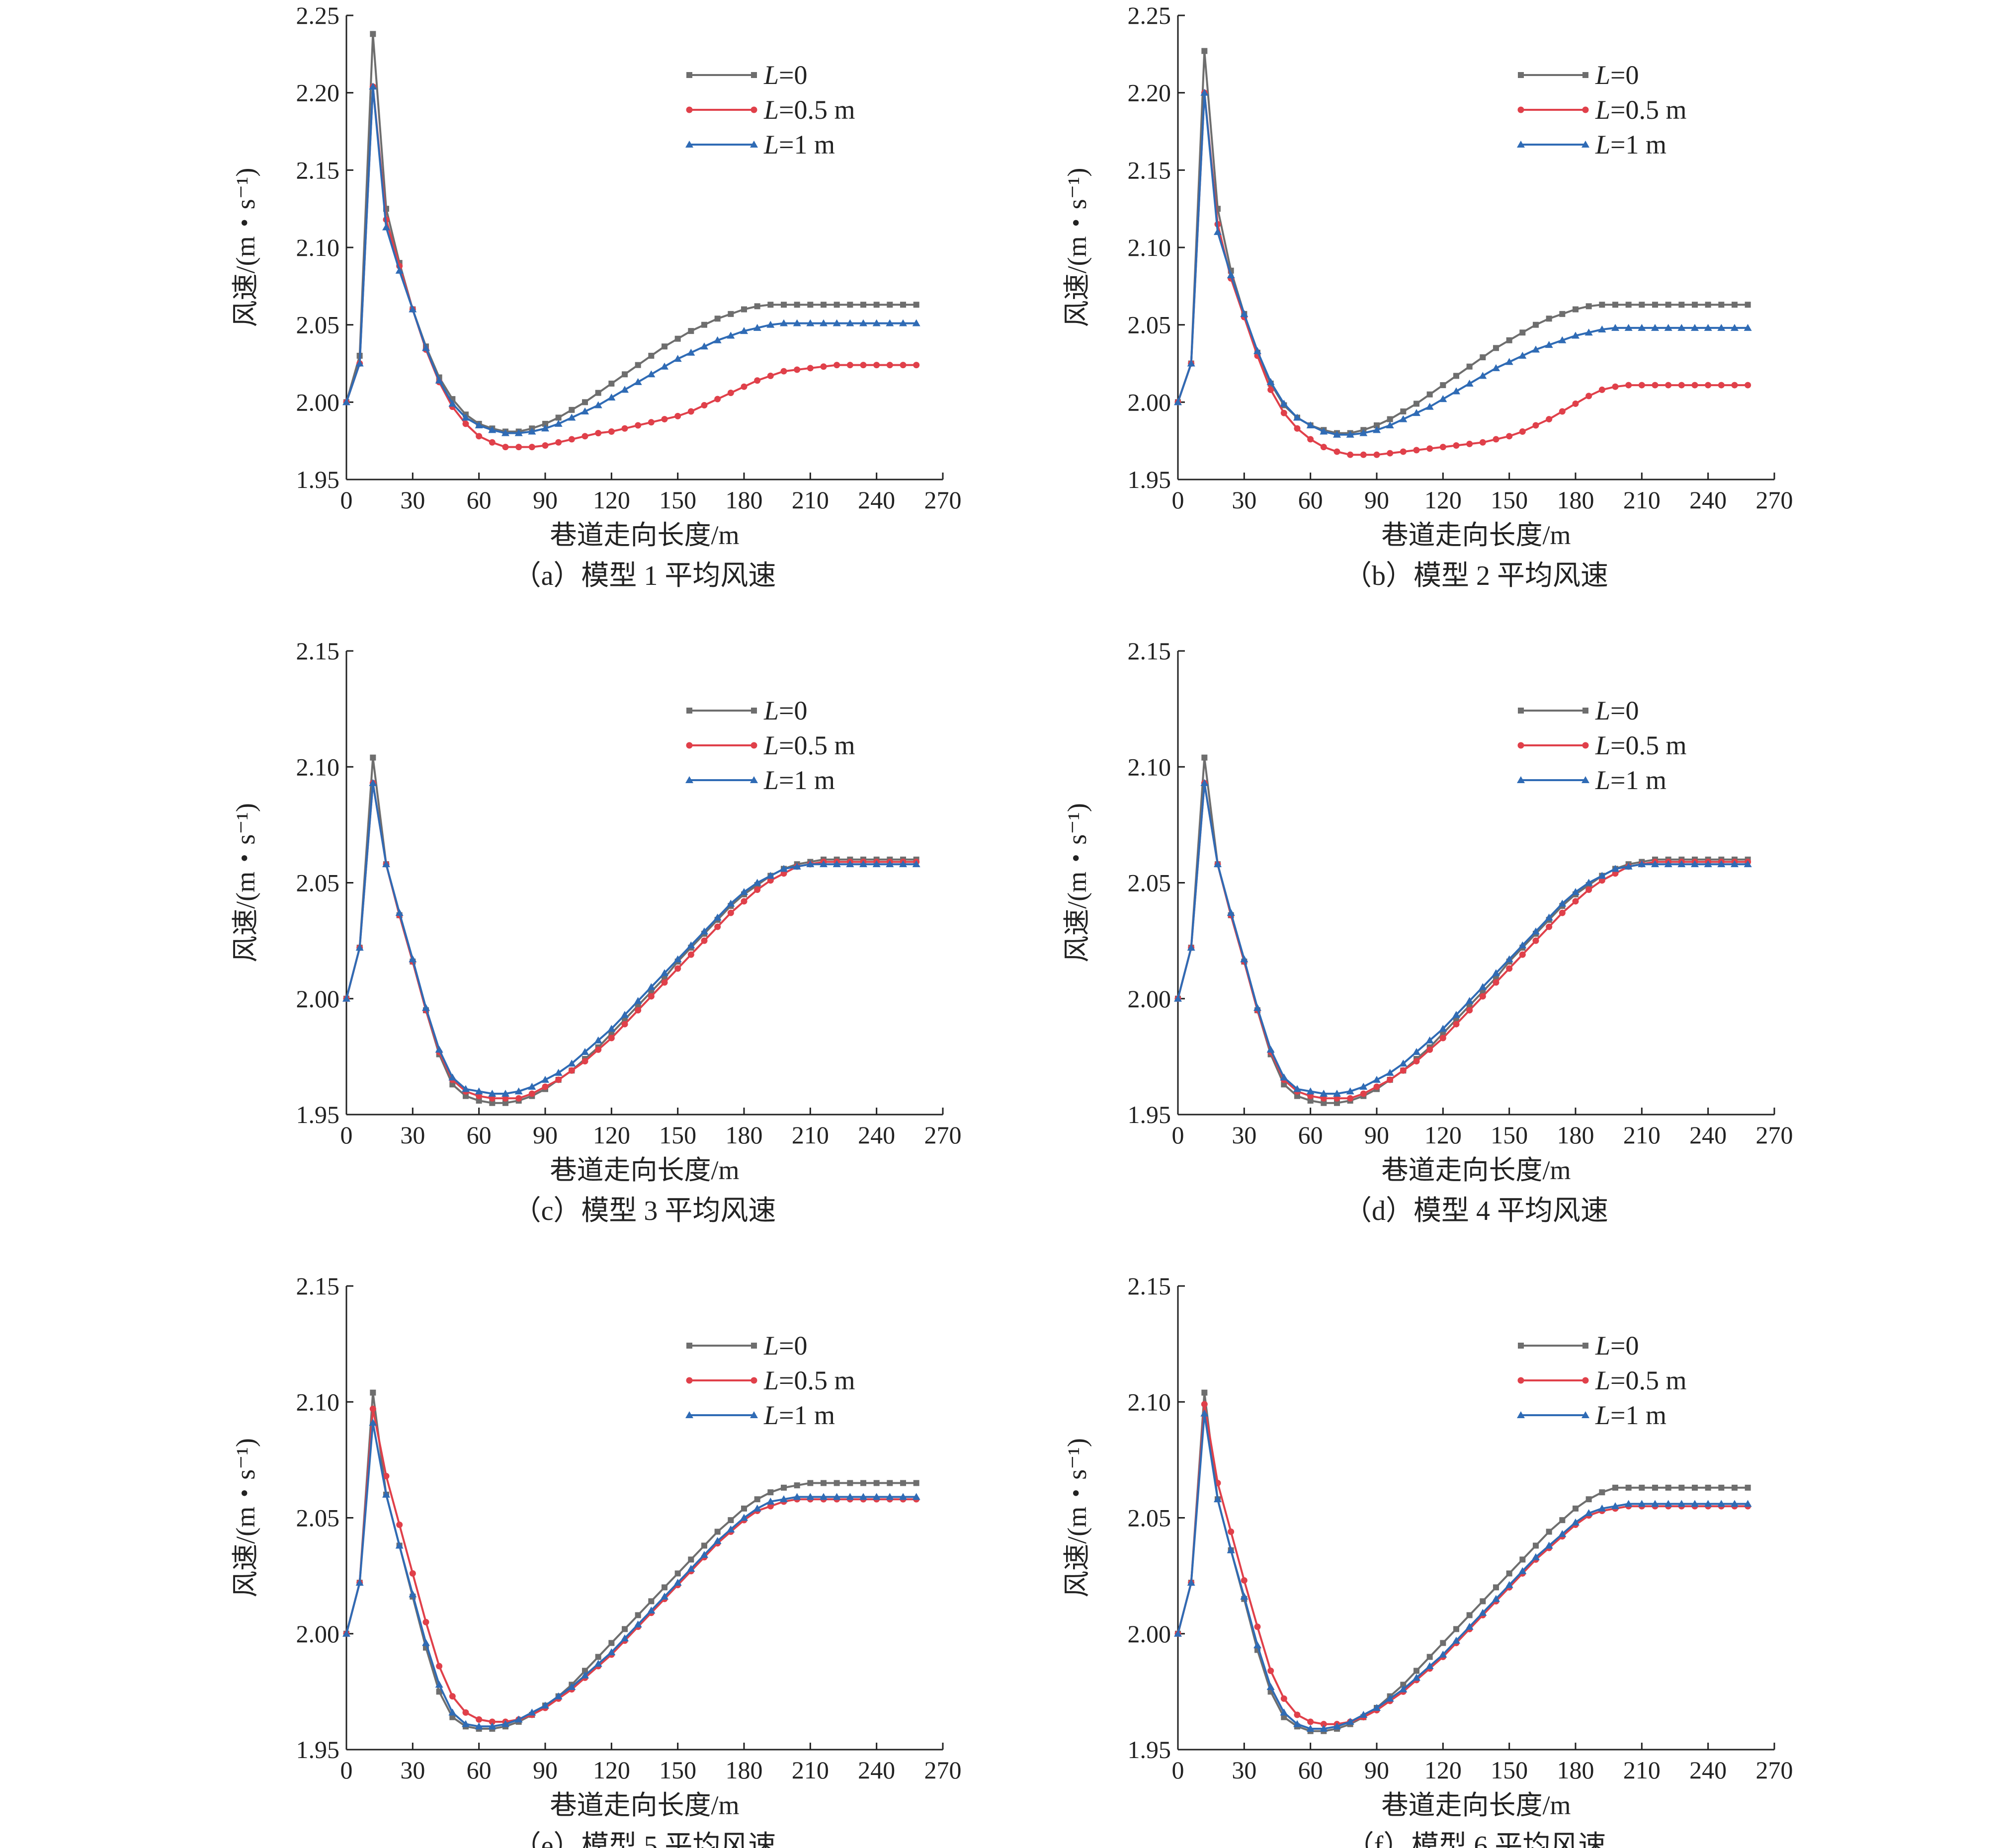  What do you see at coordinates (1149, 1750) in the screenshot?
I see `y-tick-label: 1.95` at bounding box center [1149, 1750].